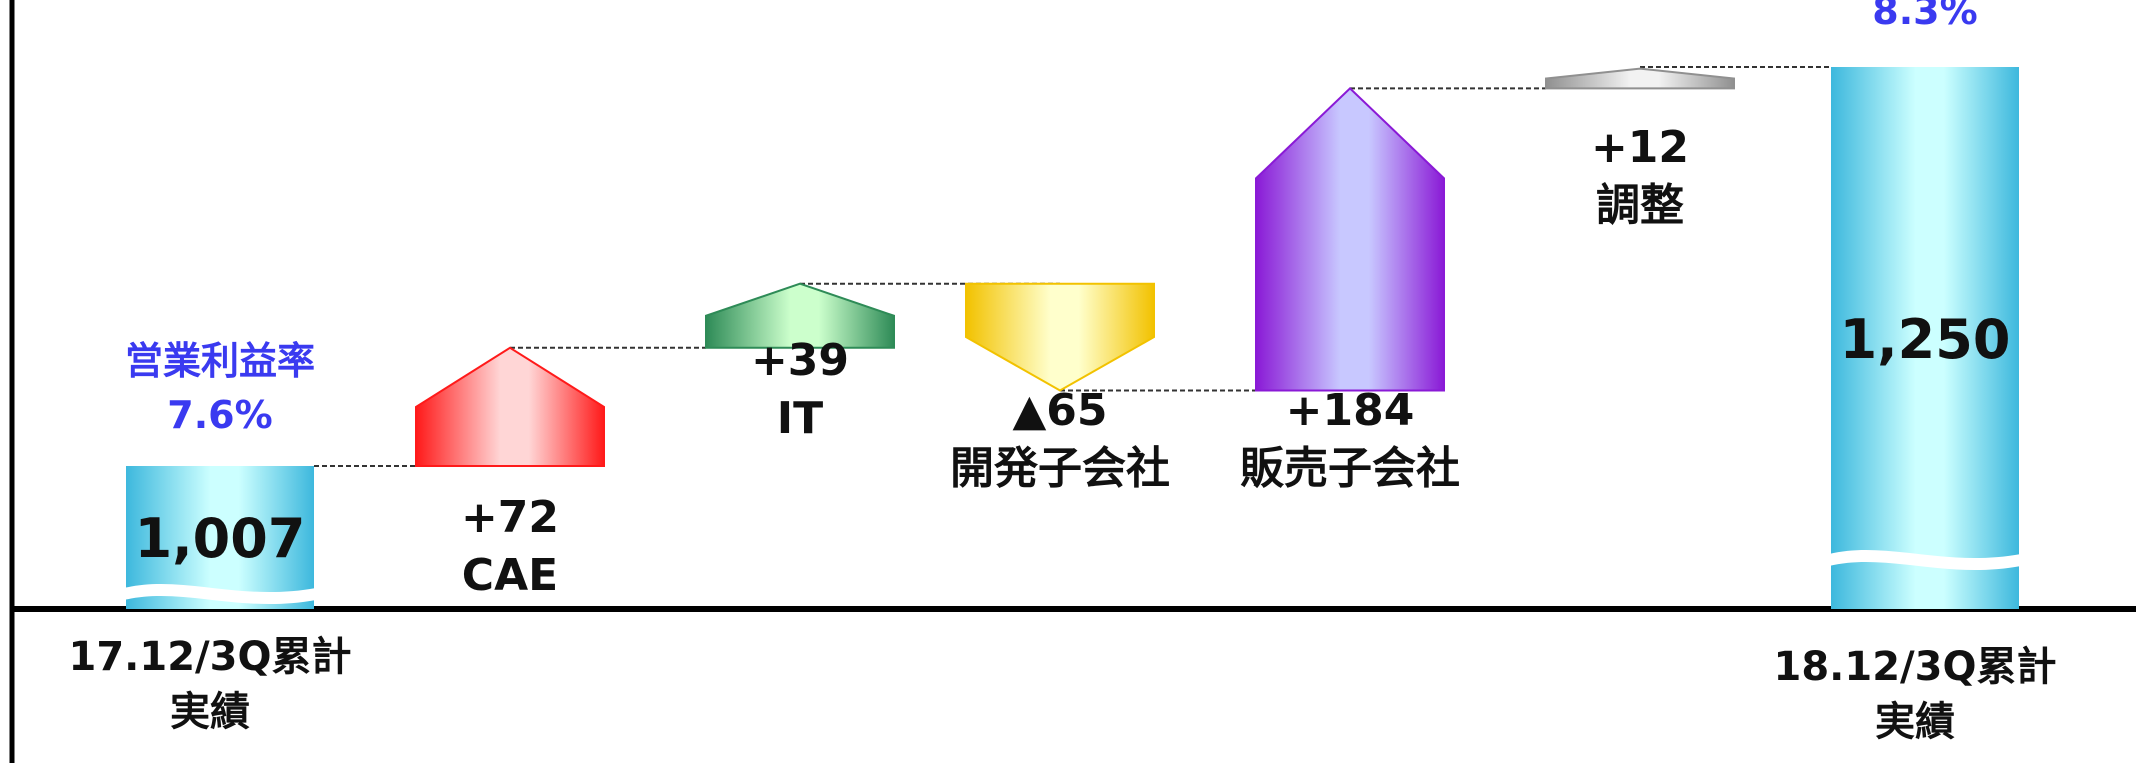 The height and width of the screenshot is (763, 2136). I want to click on step-delta-label-5: +12, so click(1640, 147).